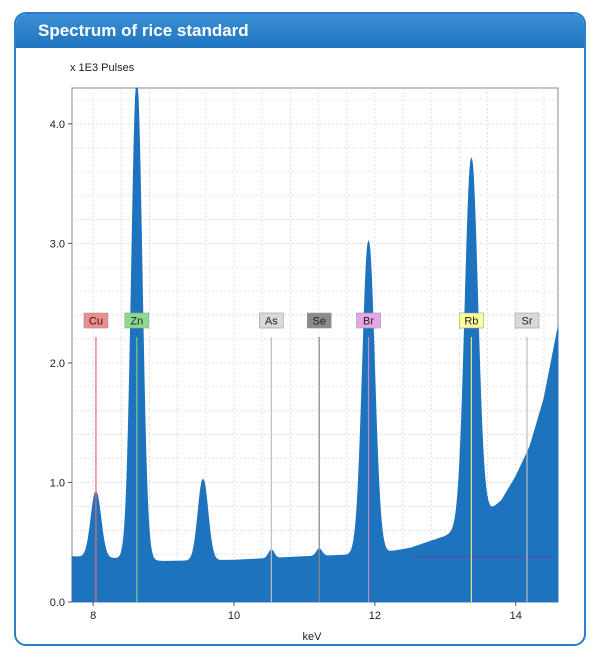 This screenshot has height=657, width=600. I want to click on element-label-rb: Rb, so click(471, 322).